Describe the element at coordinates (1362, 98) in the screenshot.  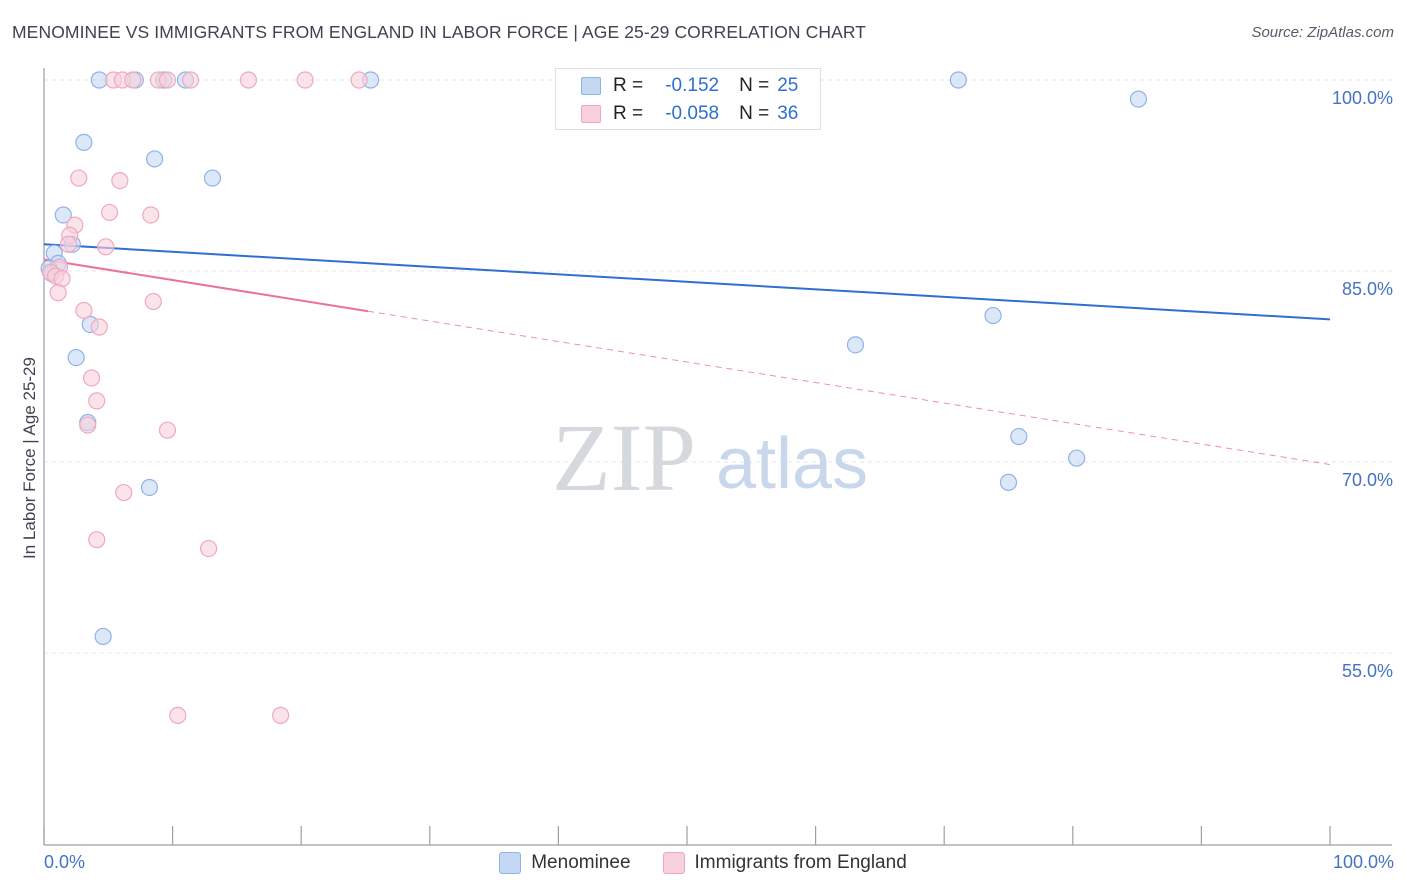
I see `y-tick-label: 100.0%` at that location.